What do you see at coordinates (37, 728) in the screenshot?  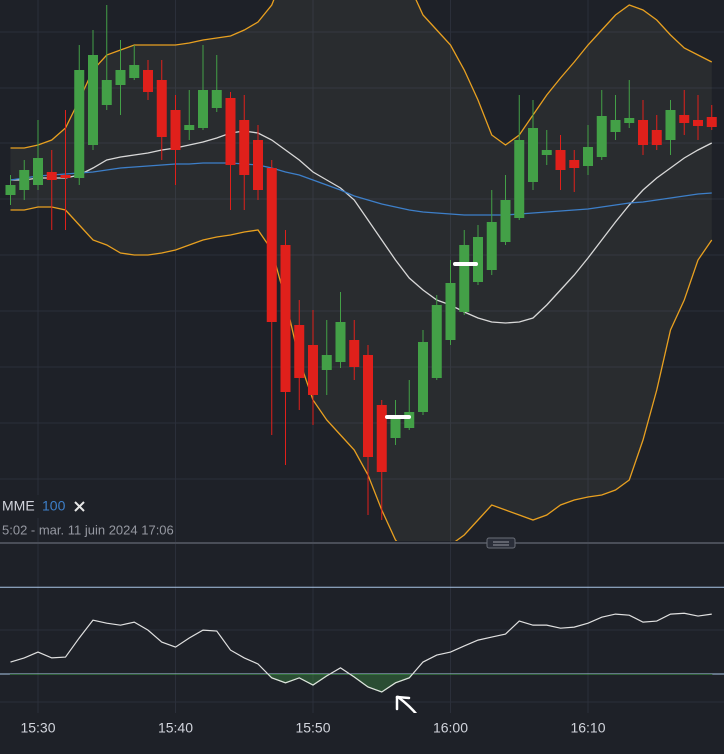 I see `x-tick-label: 15:30` at bounding box center [37, 728].